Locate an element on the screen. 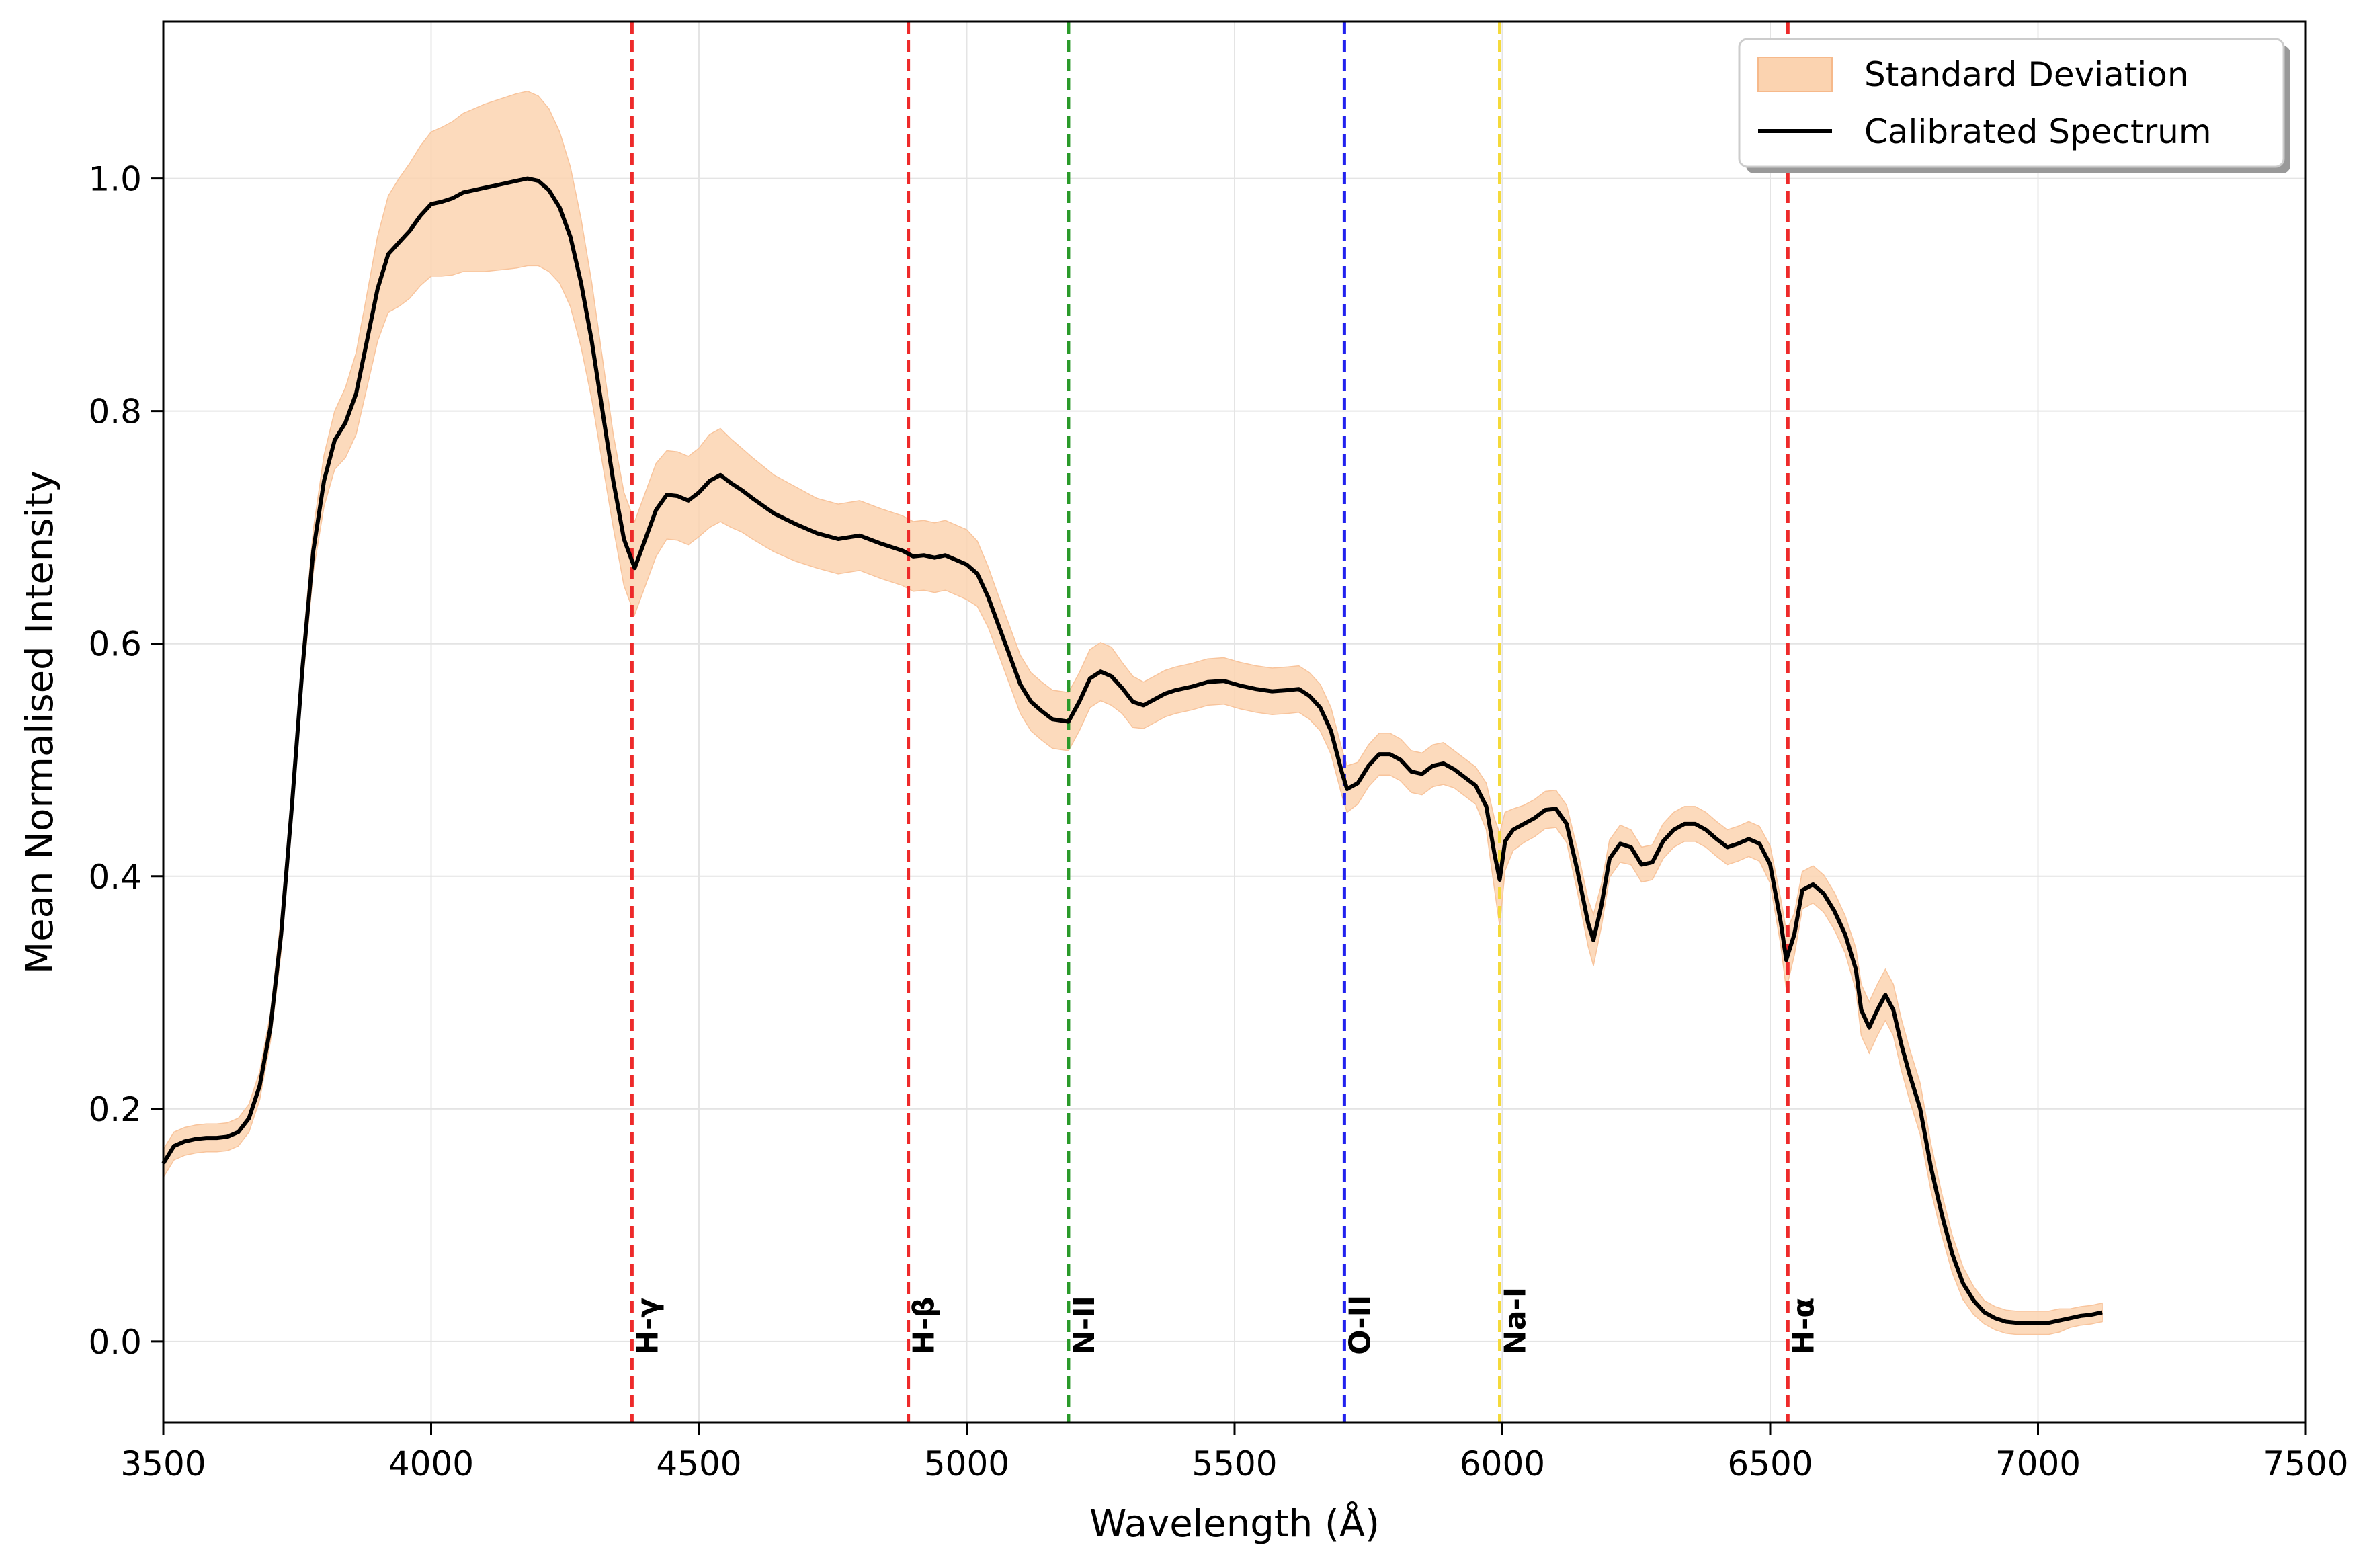  x-tick-label: 5500 is located at coordinates (1234, 1463).